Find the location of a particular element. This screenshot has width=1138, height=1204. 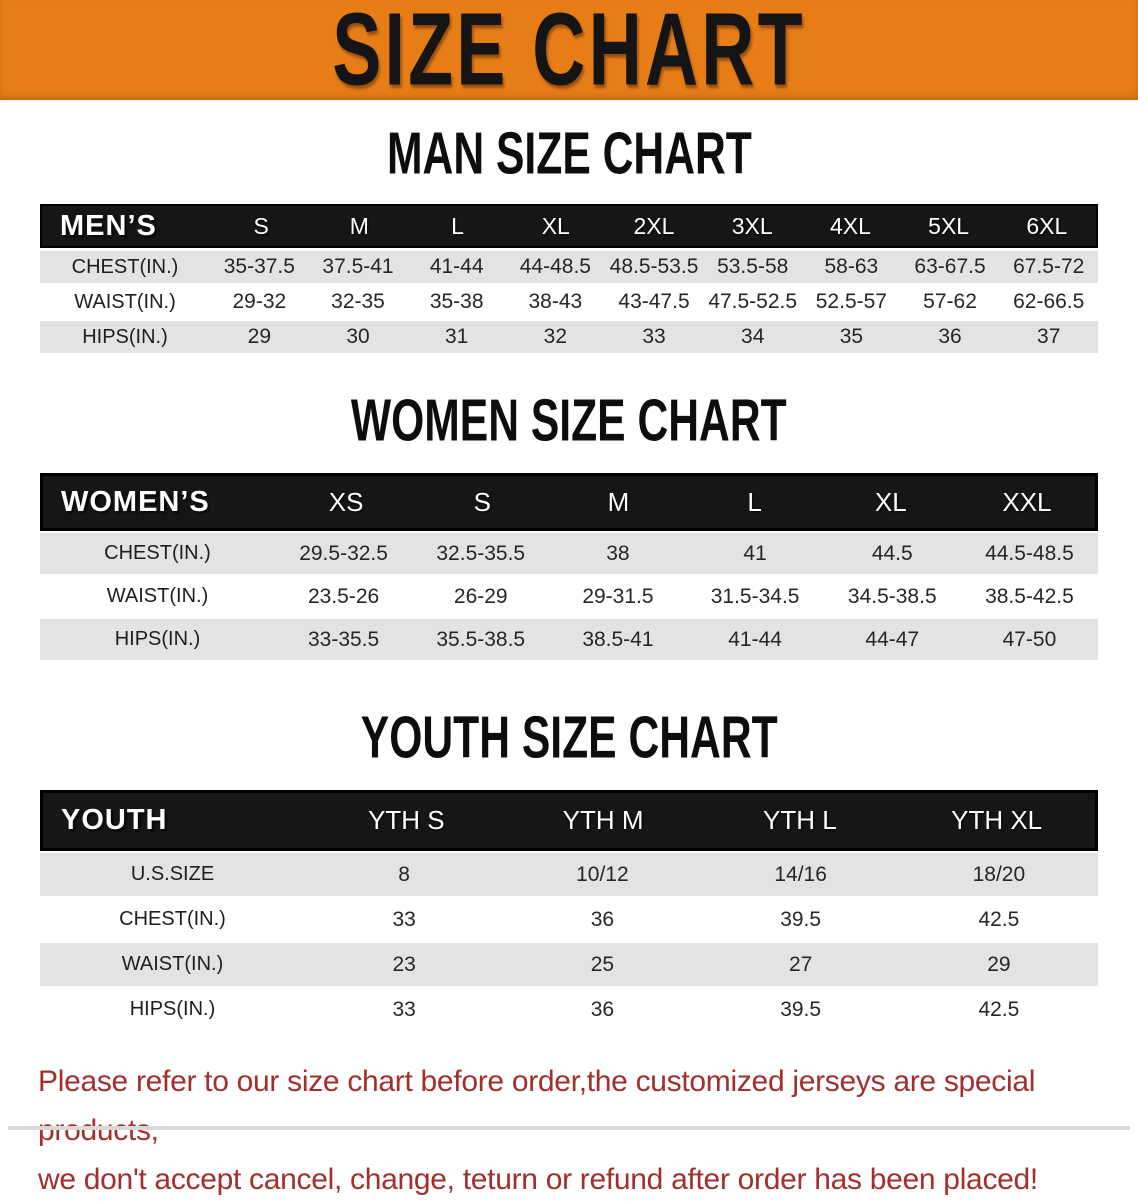

size-value: 53.5-58 is located at coordinates (753, 266).